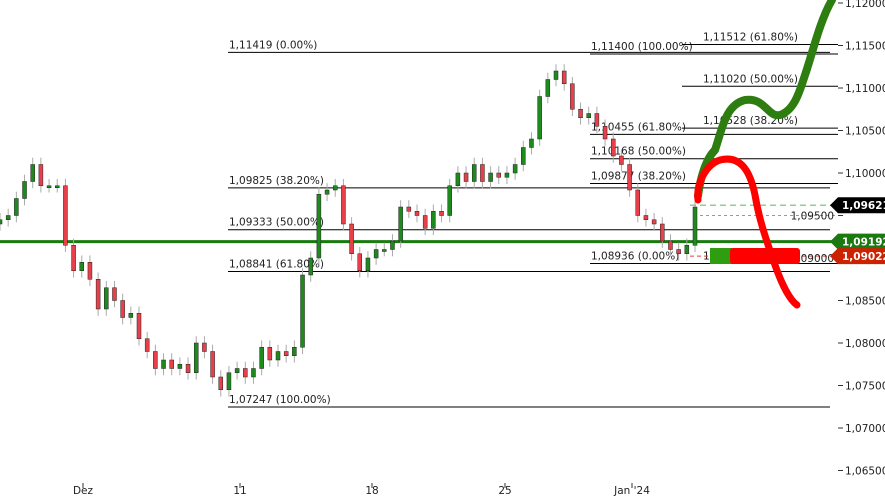 This screenshot has height=502, width=885. What do you see at coordinates (865, 429) in the screenshot?
I see `y-tick-label: 1,07000` at bounding box center [865, 429].